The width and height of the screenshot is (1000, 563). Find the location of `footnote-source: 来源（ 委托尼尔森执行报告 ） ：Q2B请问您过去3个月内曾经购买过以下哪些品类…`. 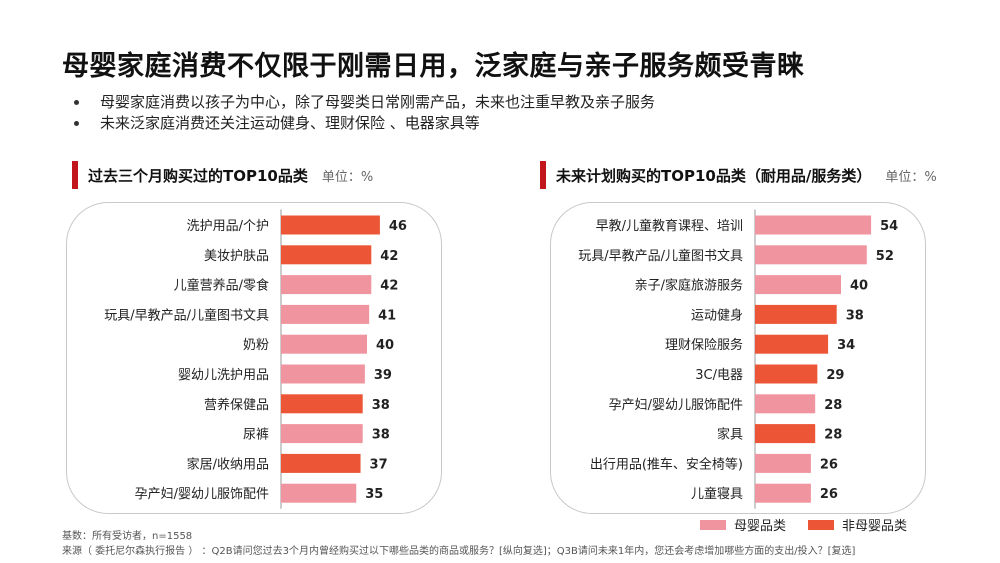

footnote-source: 来源（ 委托尼尔森执行报告 ） ：Q2B请问您过去3个月内曾经购买过以下哪些品类… is located at coordinates (459, 551).